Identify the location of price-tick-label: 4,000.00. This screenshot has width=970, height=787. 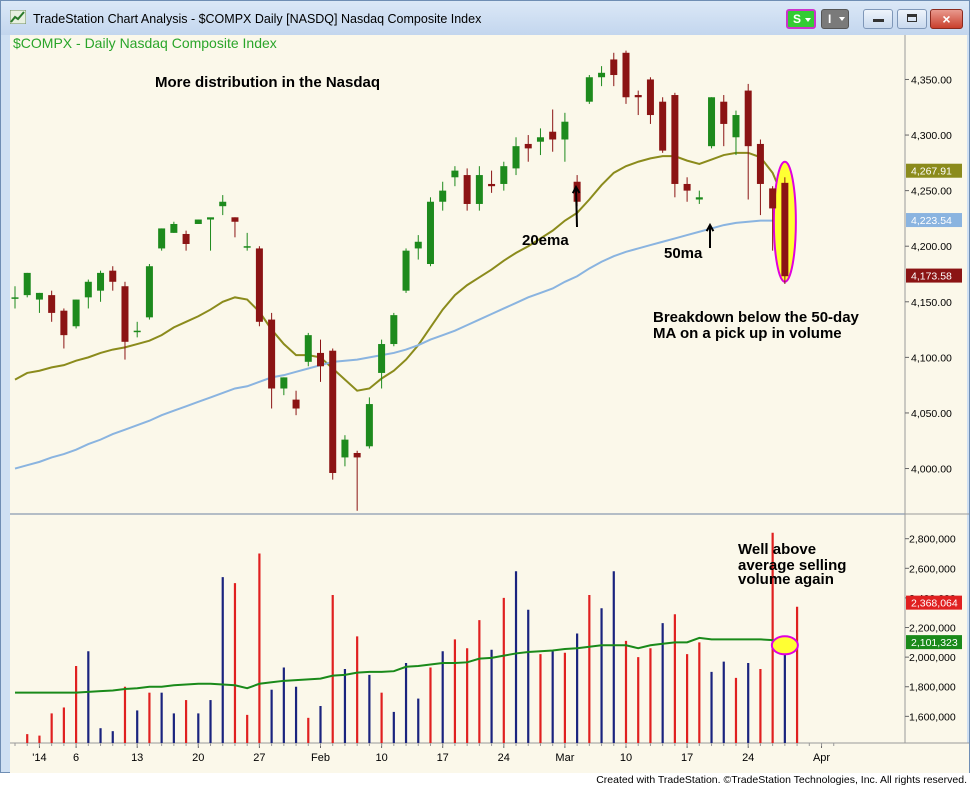
(931, 470).